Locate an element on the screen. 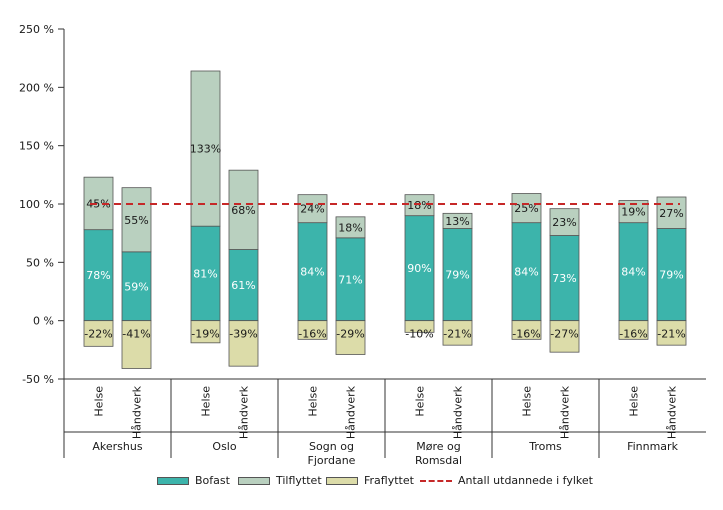  data-label-fraflyttet: -39% is located at coordinates (243, 334).